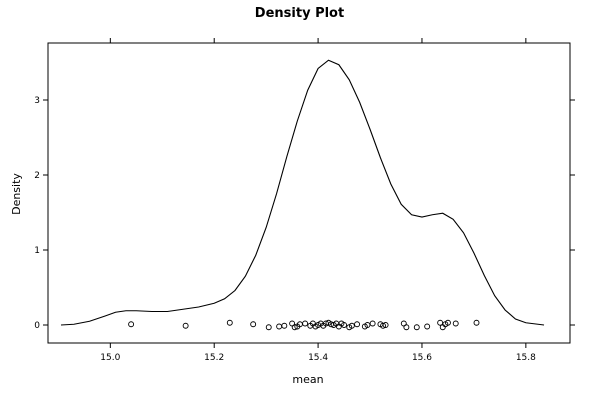 The image size is (599, 400). Describe the element at coordinates (37, 176) in the screenshot. I see `y-tick-label: 2` at that location.